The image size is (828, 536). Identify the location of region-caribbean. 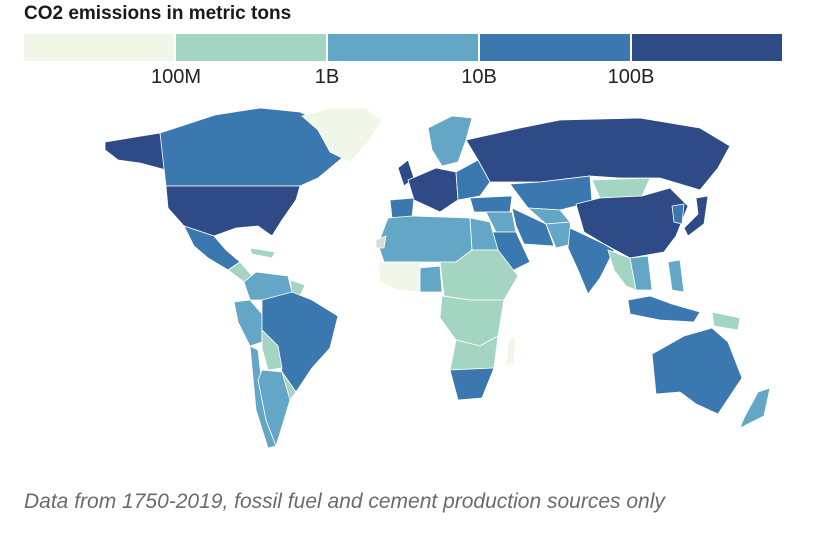
(262, 253).